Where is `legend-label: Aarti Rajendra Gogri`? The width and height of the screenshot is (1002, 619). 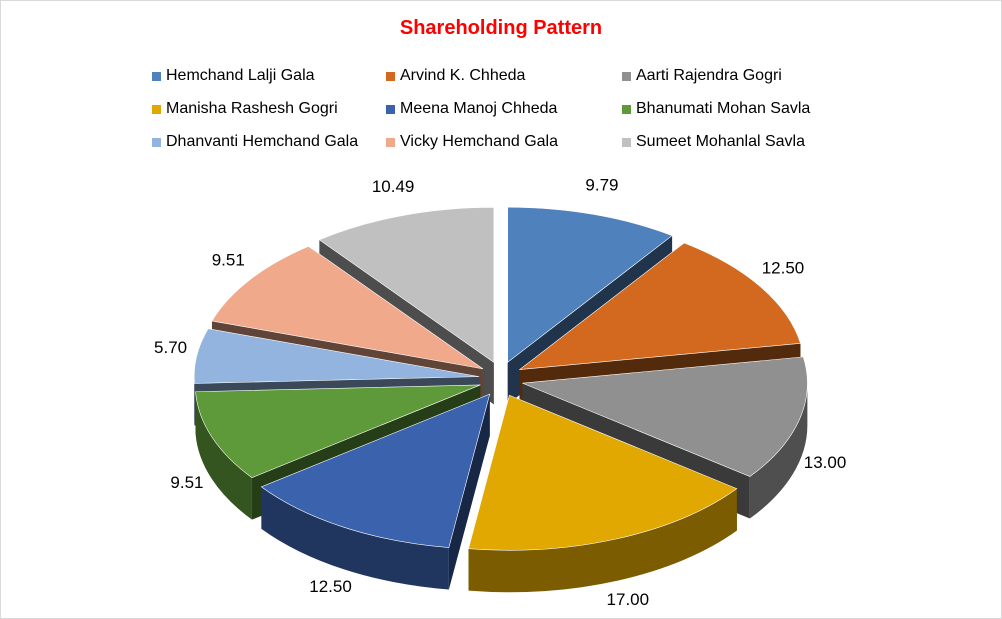 legend-label: Aarti Rajendra Gogri is located at coordinates (709, 75).